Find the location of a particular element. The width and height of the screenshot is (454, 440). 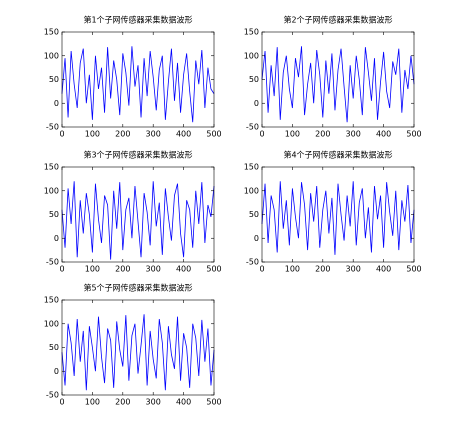

subplot-title: 第3个子网传感器采集数据波形 is located at coordinates (137, 155).